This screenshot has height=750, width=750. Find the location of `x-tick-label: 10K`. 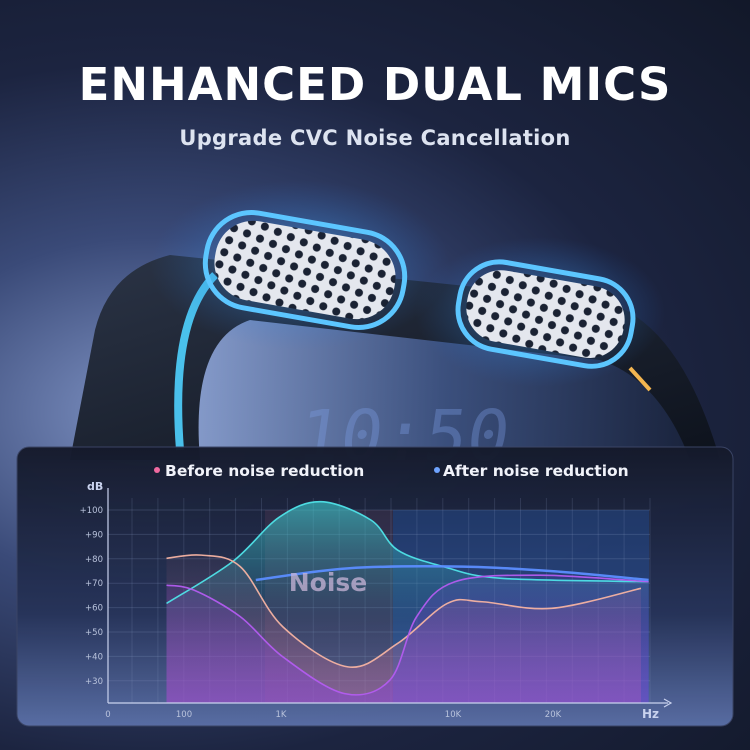

x-tick-label: 10K is located at coordinates (453, 715).